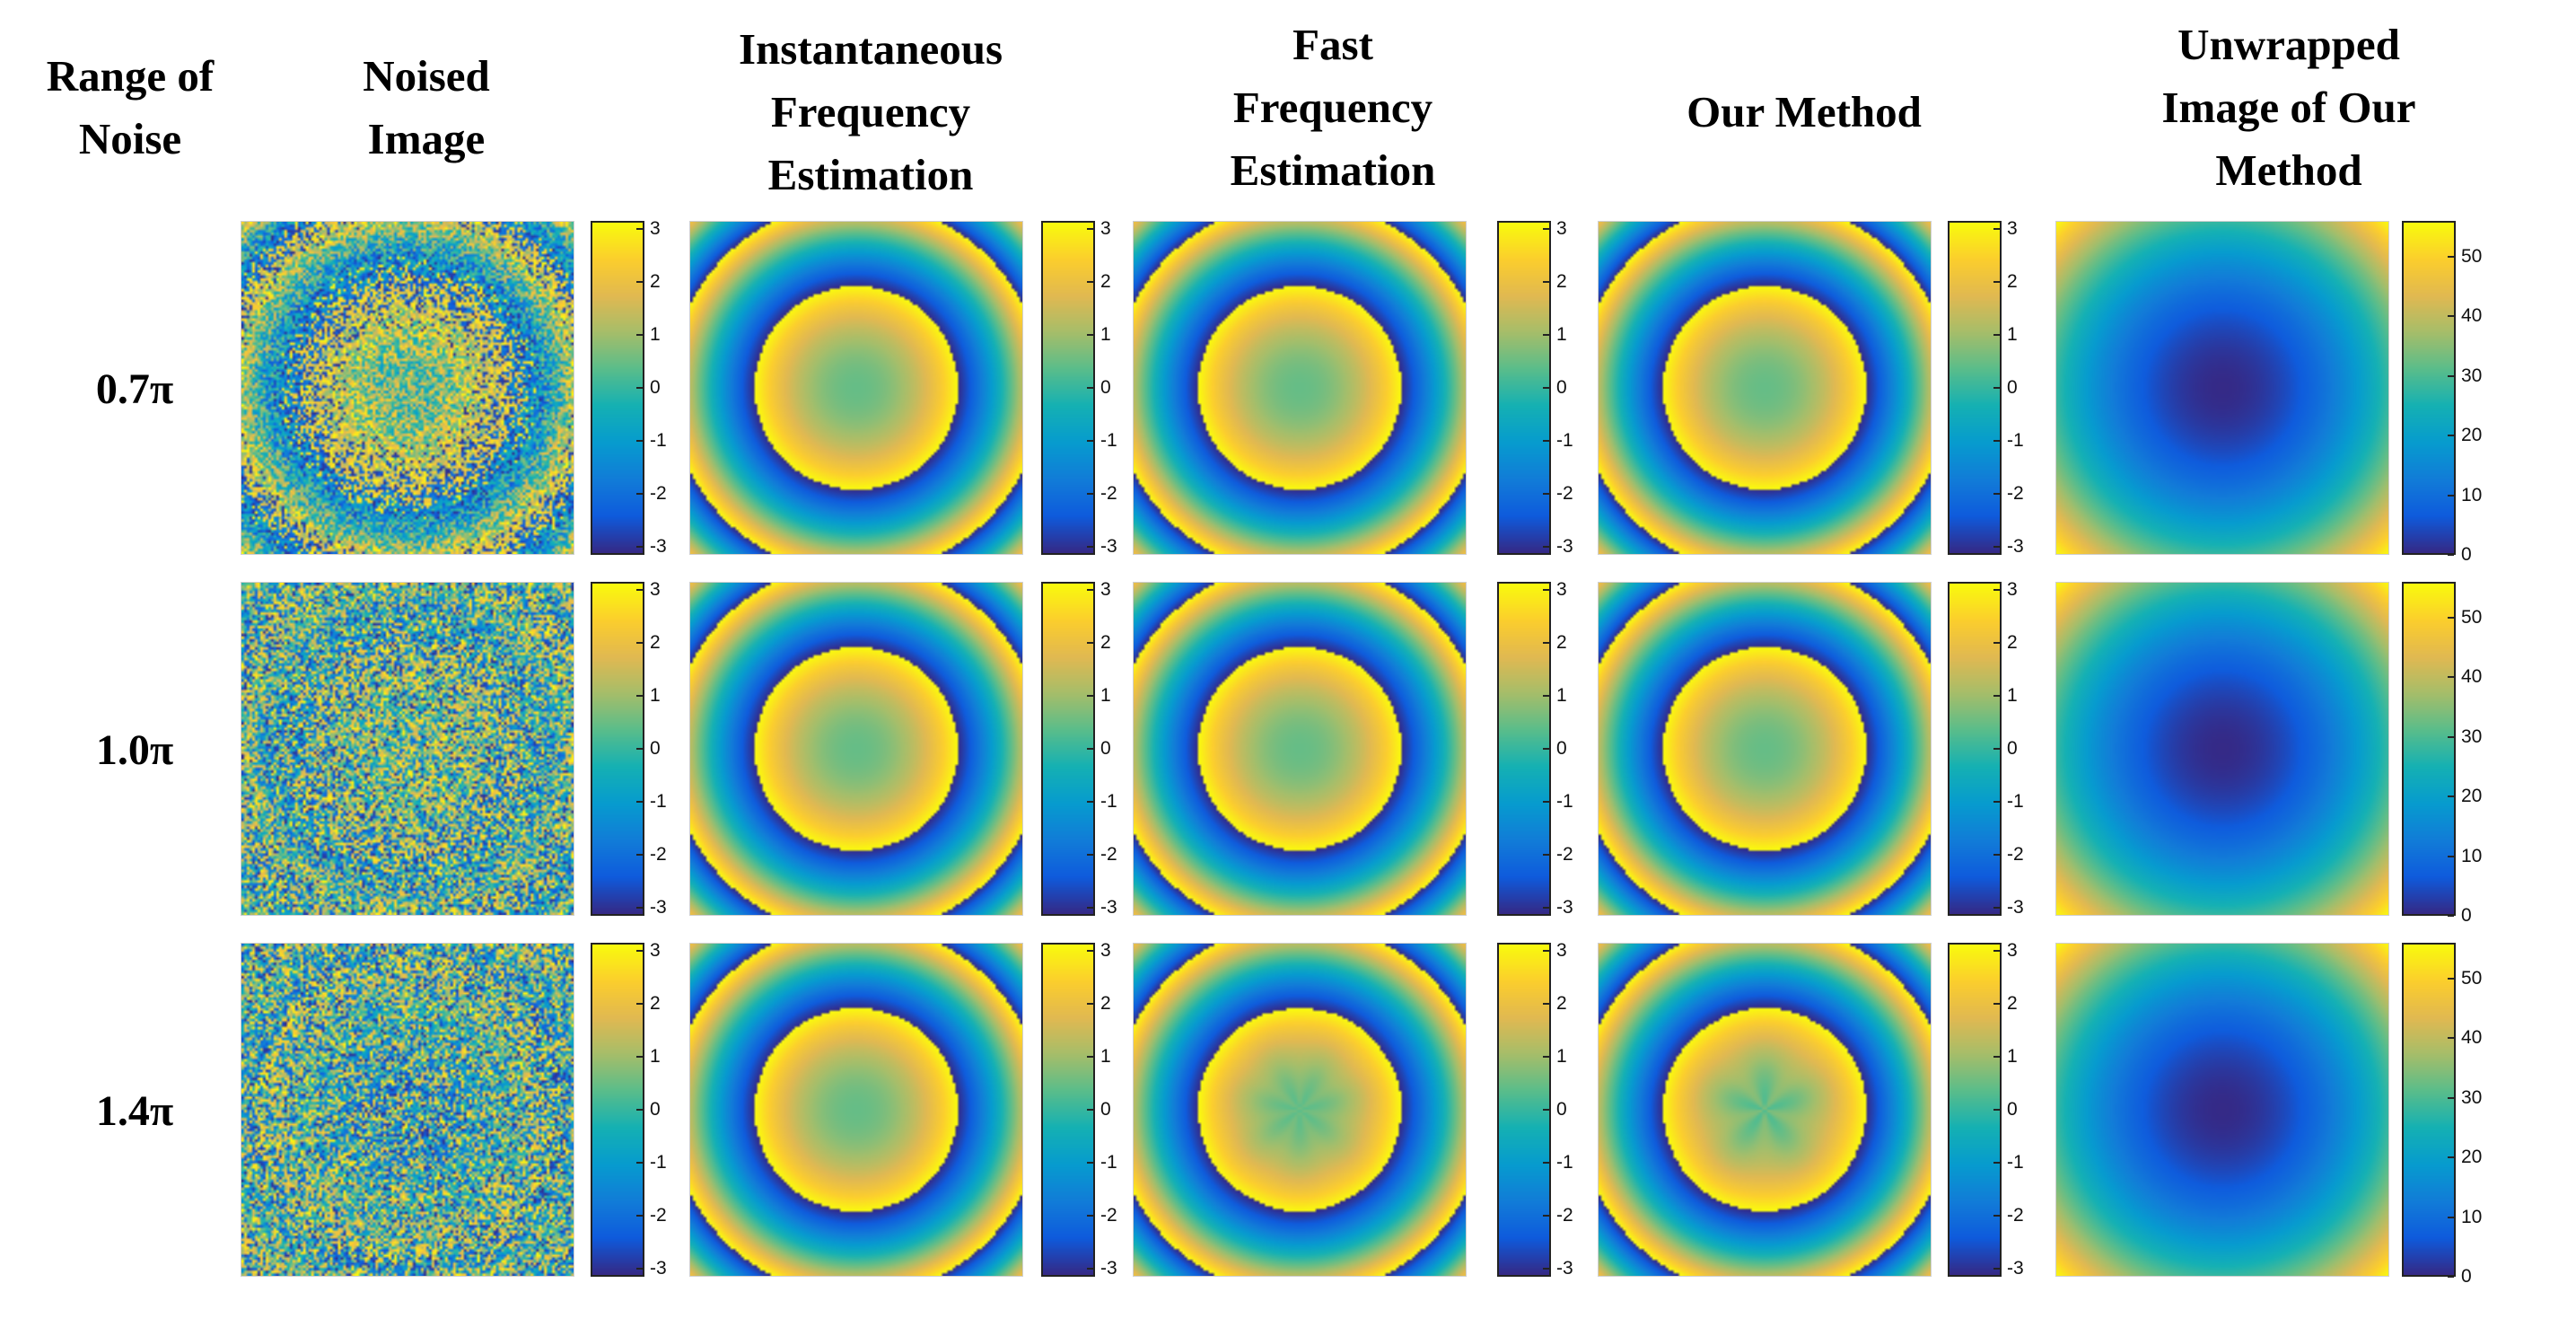 The image size is (2576, 1336). What do you see at coordinates (134, 389) in the screenshot?
I see `row-label-noise-range: 0.7π` at bounding box center [134, 389].